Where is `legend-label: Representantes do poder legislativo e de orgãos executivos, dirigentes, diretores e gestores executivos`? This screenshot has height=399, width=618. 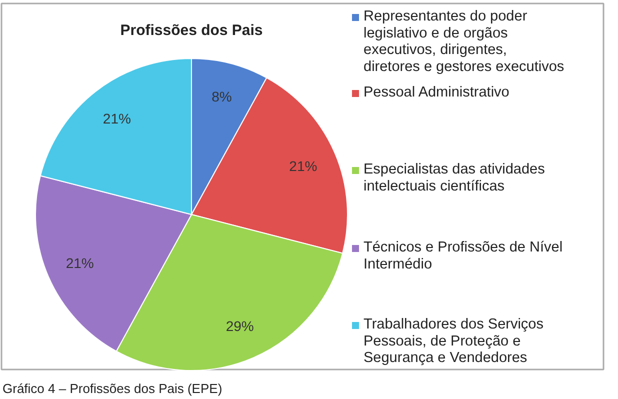
legend-label: Representantes do poder legislativo e de orgãos executivos, dirigentes, diretores e gestores executivos is located at coordinates (464, 41).